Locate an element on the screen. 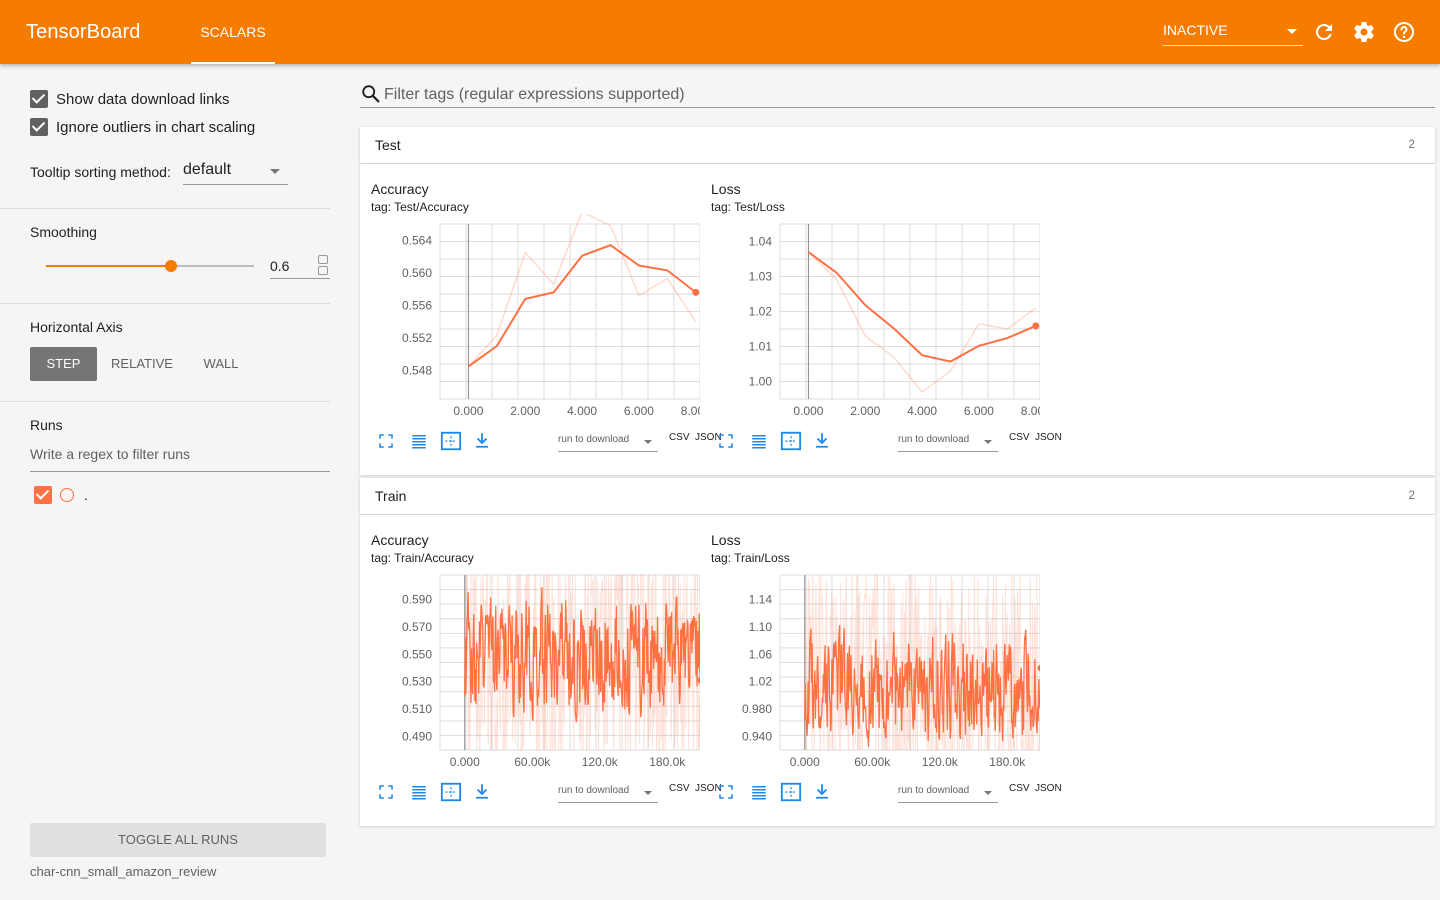 This screenshot has height=900, width=1440. divider is located at coordinates (165, 303).